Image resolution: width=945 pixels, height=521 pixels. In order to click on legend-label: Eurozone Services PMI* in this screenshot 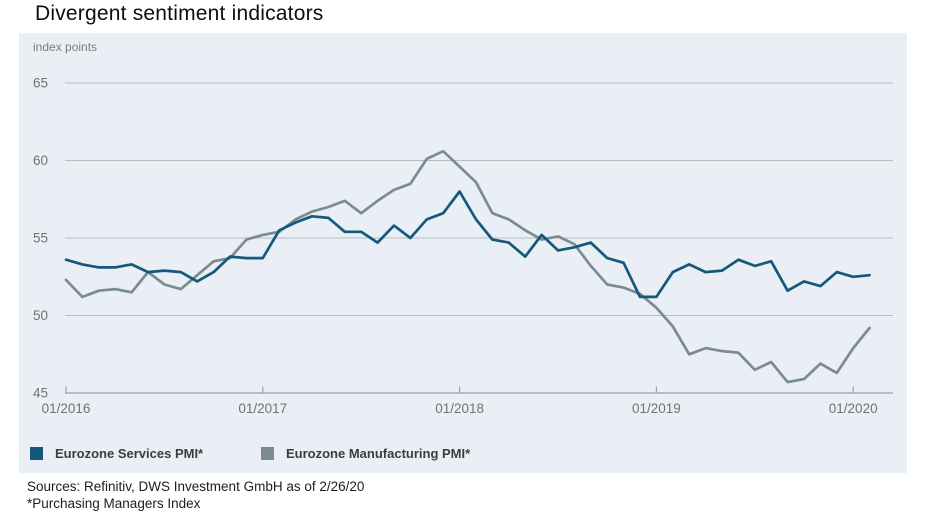, I will do `click(129, 453)`.